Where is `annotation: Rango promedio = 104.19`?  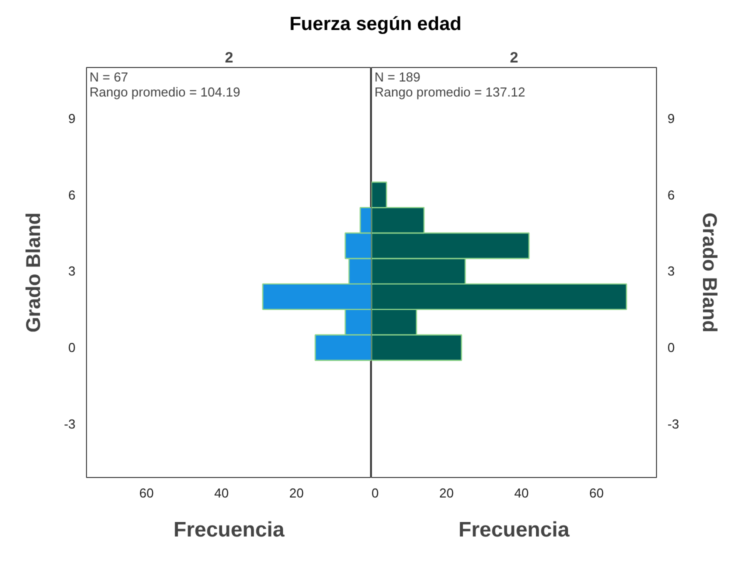
annotation: Rango promedio = 104.19 is located at coordinates (165, 92).